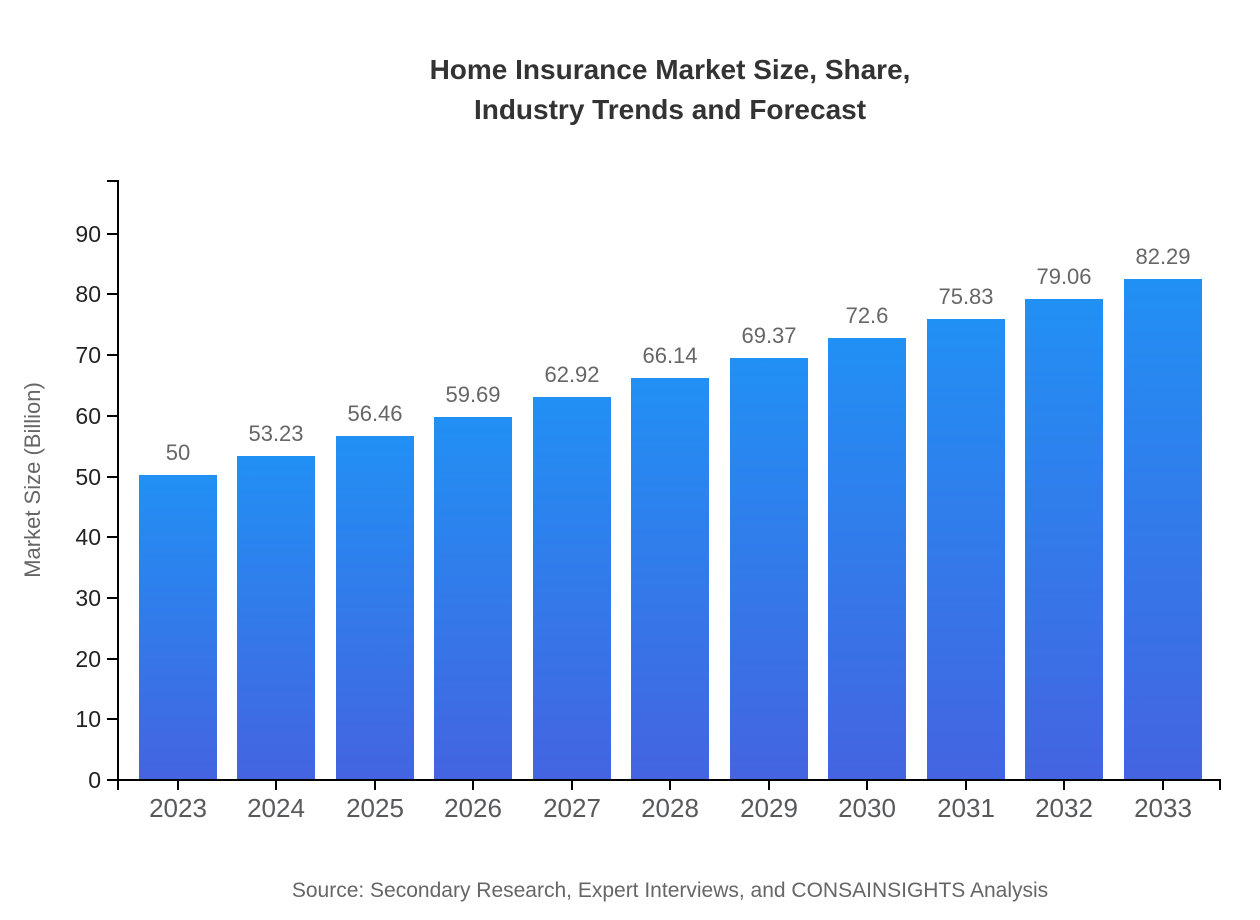  I want to click on x-tick-label: 2032, so click(1064, 808).